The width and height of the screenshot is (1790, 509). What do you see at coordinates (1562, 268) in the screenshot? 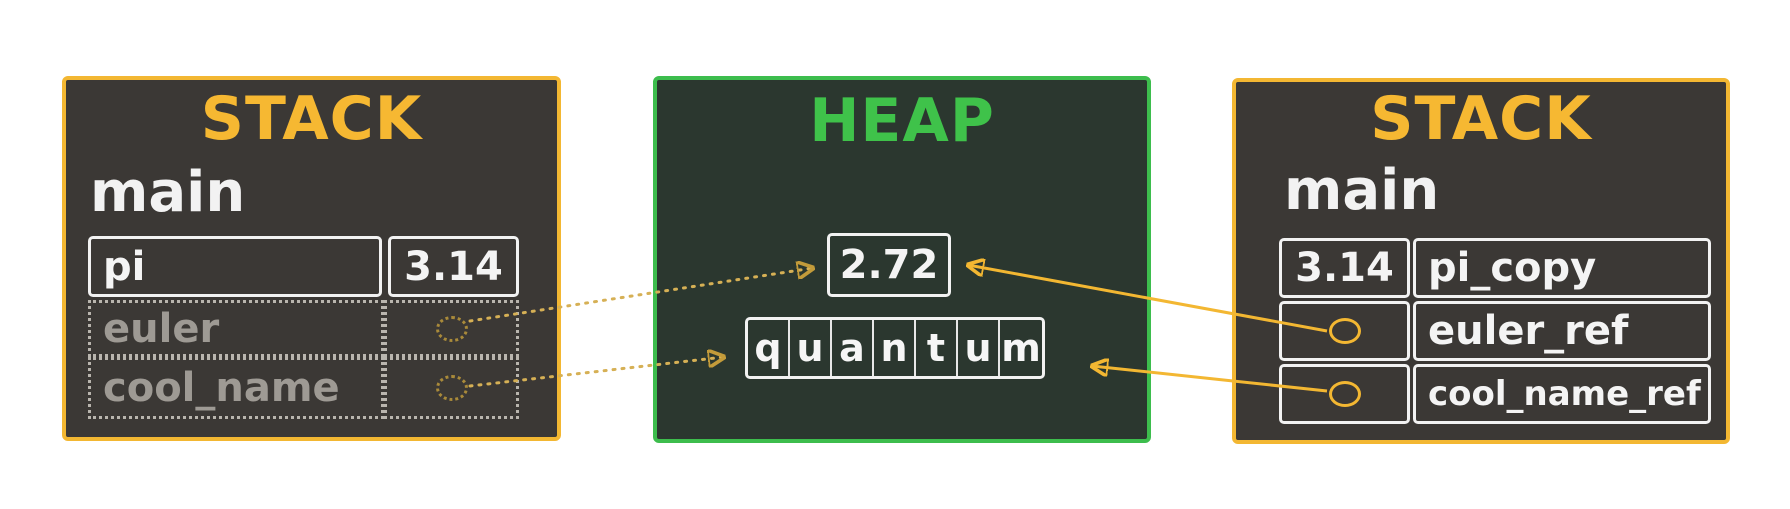
I see `right-row-pi-copy-name: pi_copy` at bounding box center [1562, 268].